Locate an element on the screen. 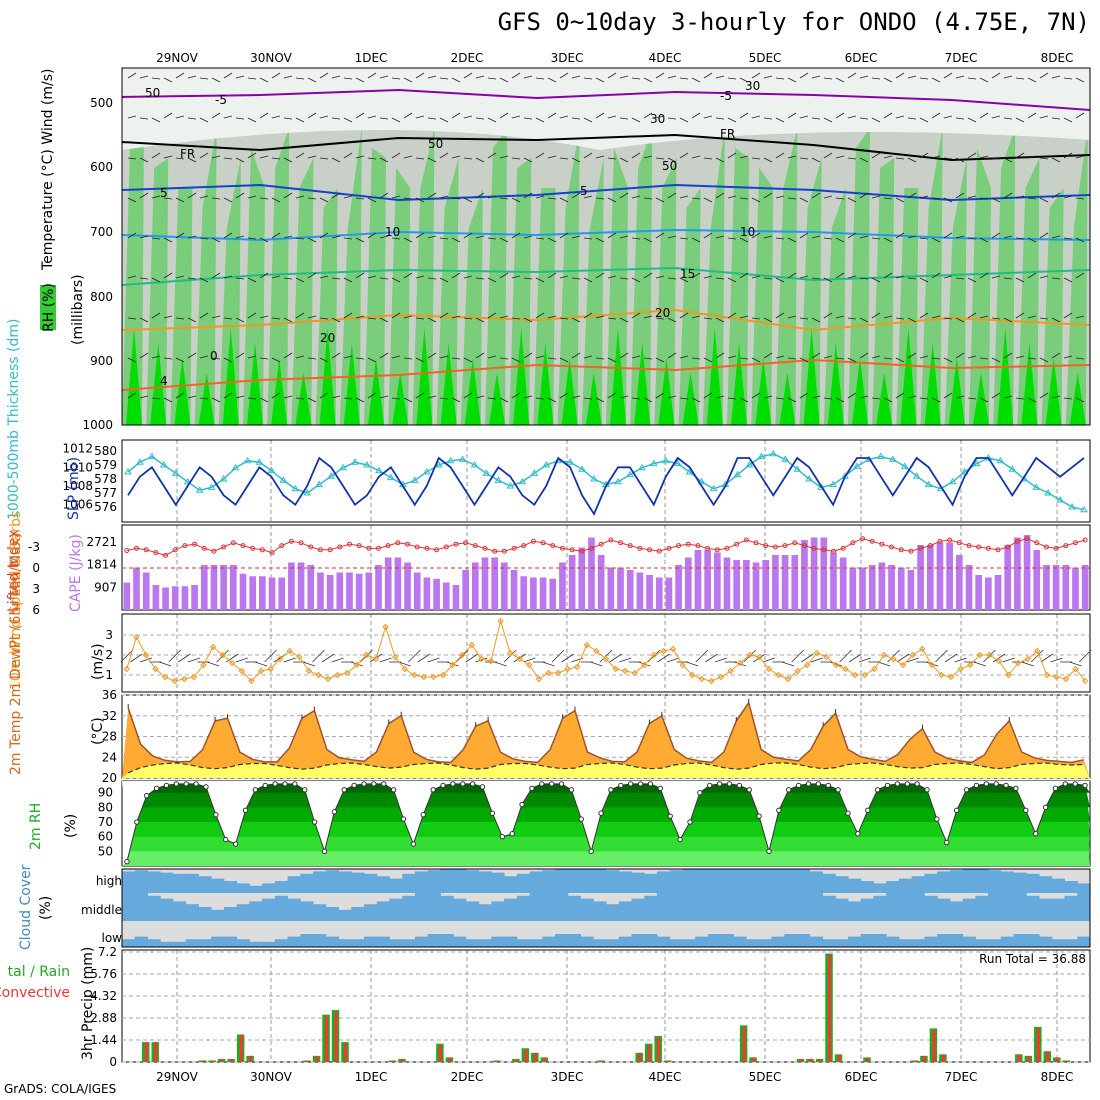 This screenshot has width=1100, height=1100. rh2m-tick-3: 80 is located at coordinates (105, 807).